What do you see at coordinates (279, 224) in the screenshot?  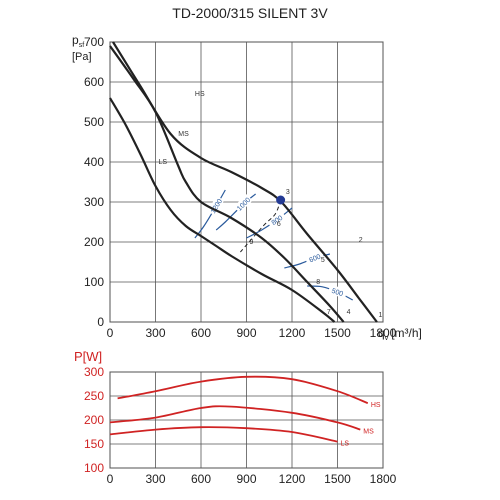 I see `point-label-6: 6` at bounding box center [279, 224].